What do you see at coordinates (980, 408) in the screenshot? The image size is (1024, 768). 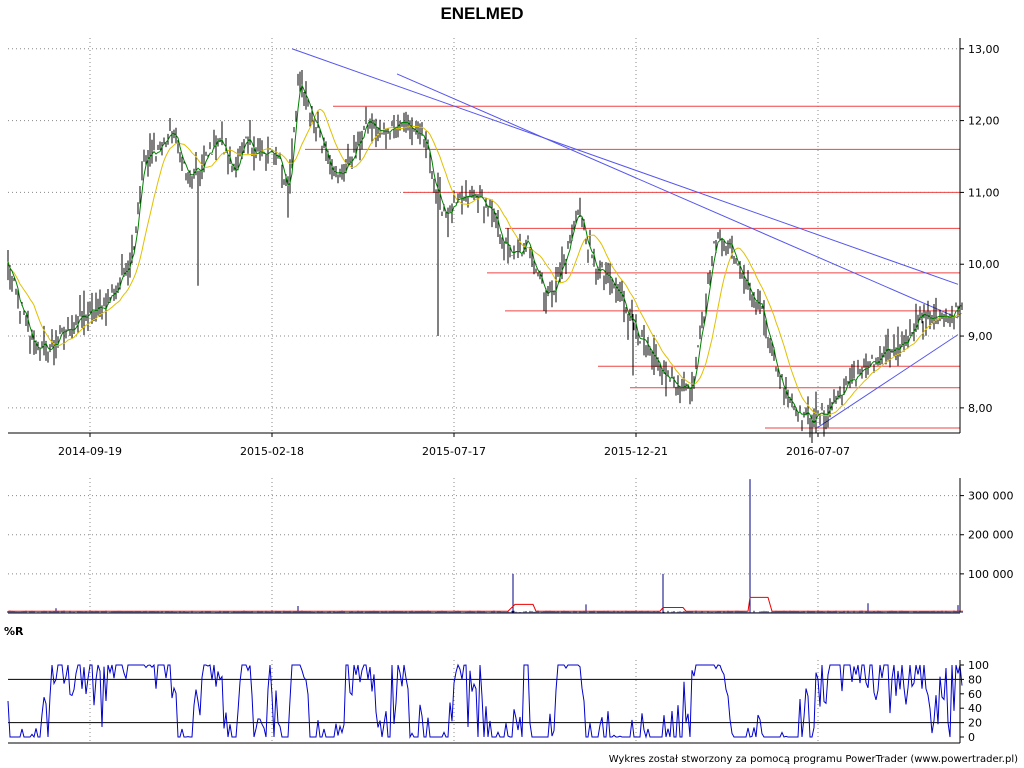 I see `price-y-tick-label: 8,00` at bounding box center [980, 408].